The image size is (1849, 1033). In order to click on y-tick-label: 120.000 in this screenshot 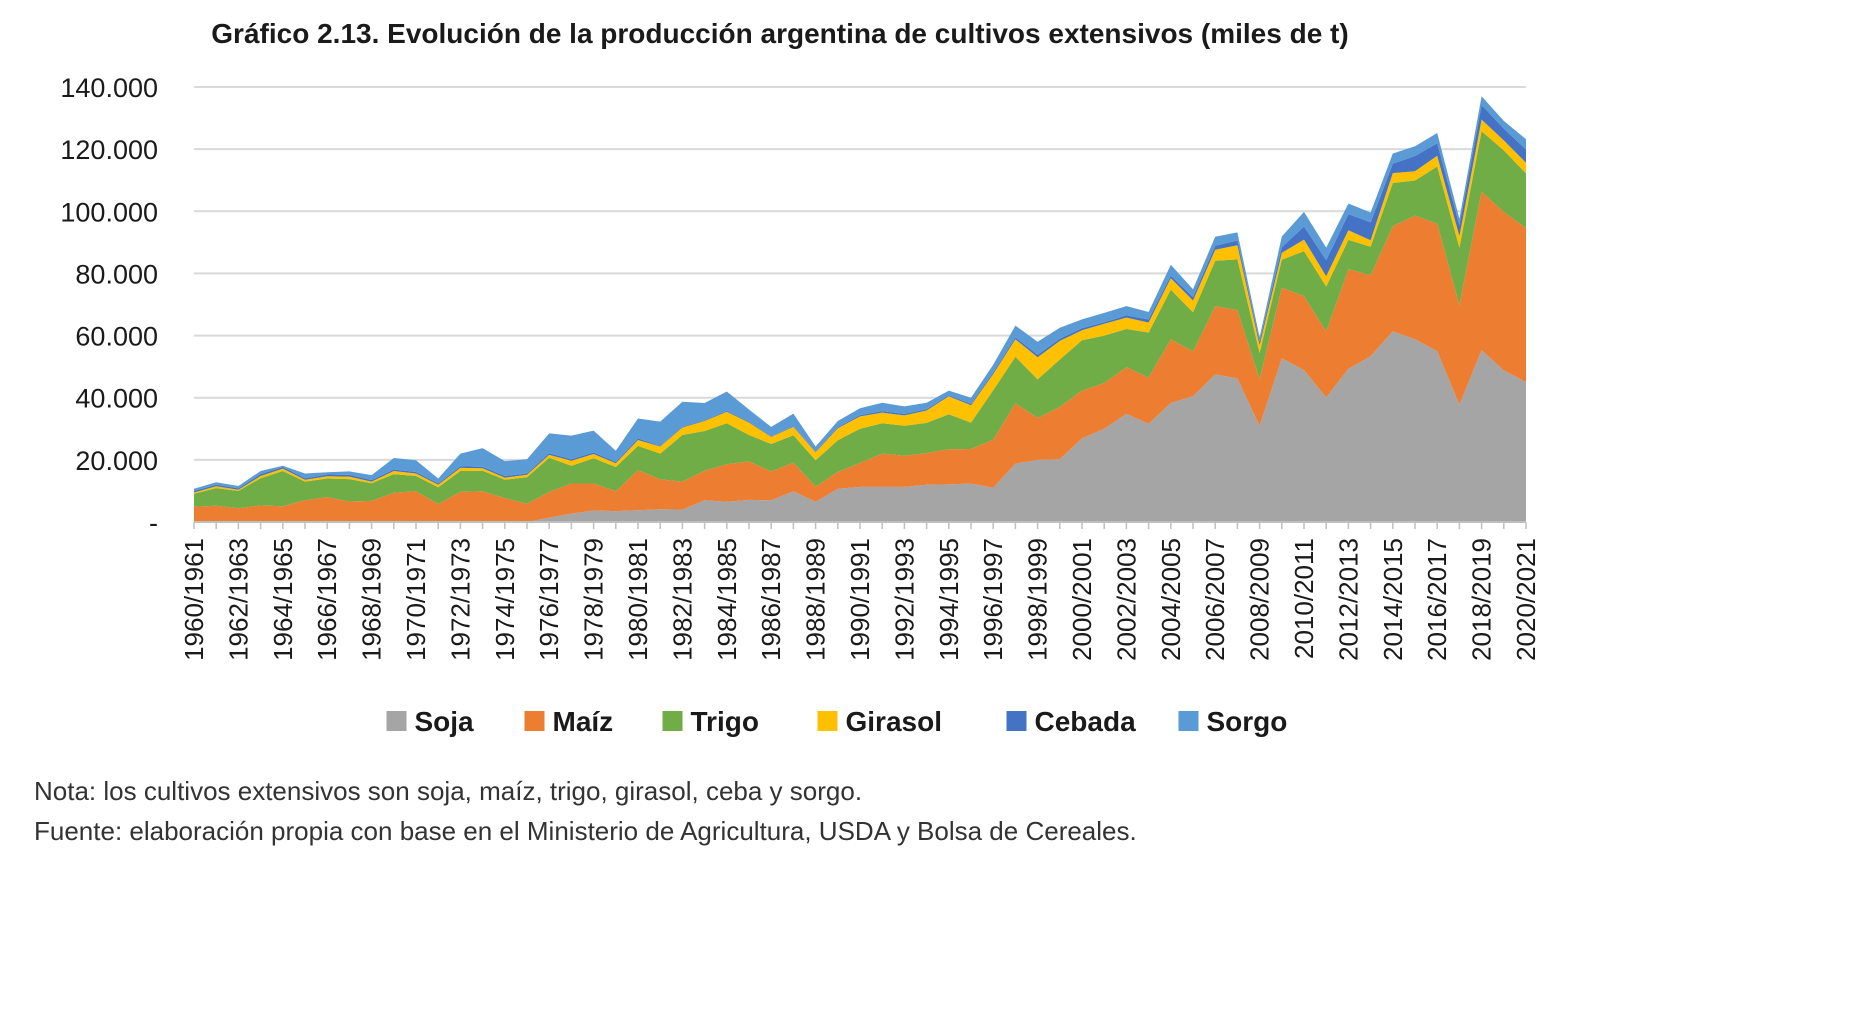, I will do `click(109, 150)`.